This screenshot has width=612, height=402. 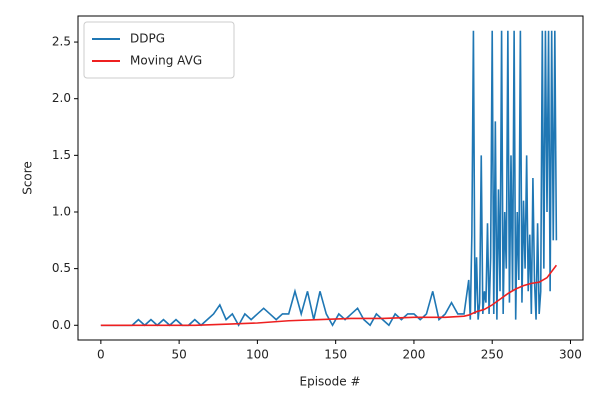 I want to click on x-tick-label: 0, so click(x=101, y=355).